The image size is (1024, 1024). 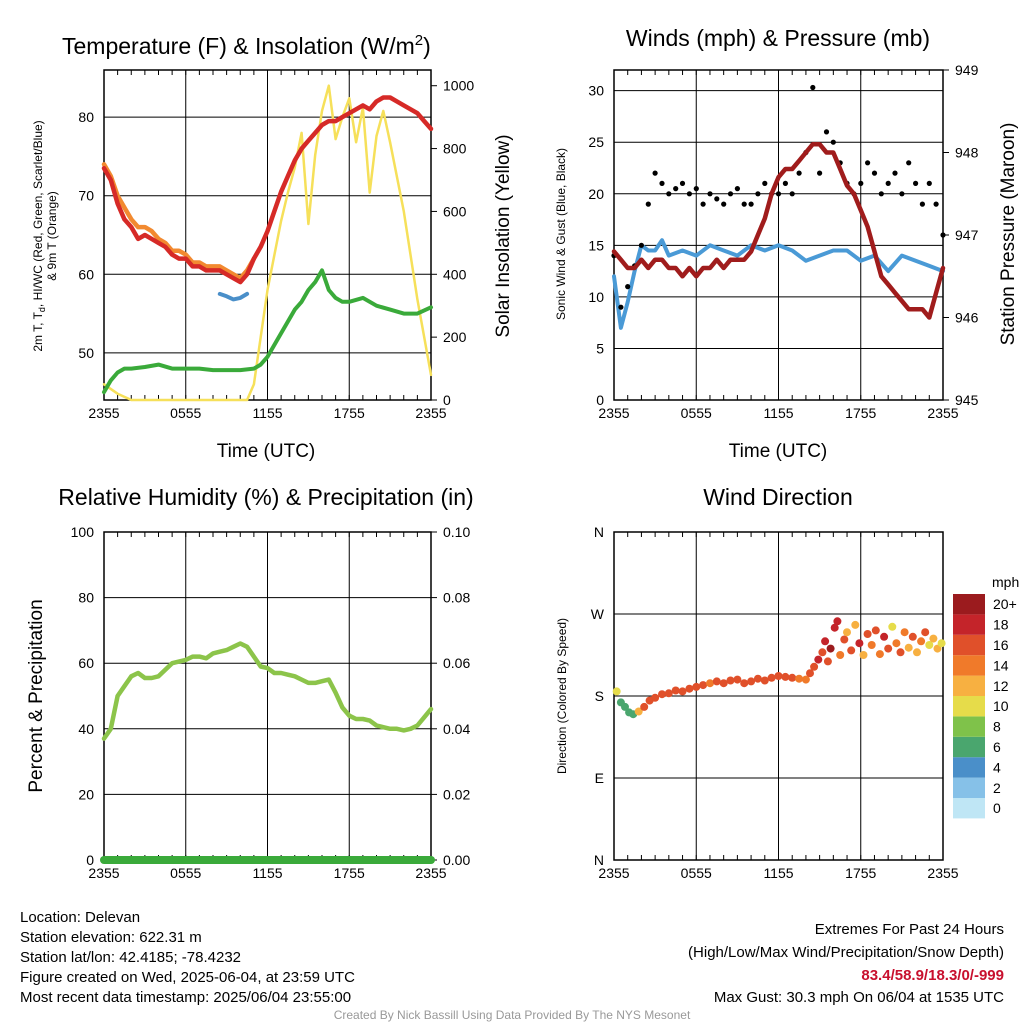 What do you see at coordinates (778, 873) in the screenshot?
I see `dir-xtick: 1155` at bounding box center [778, 873].